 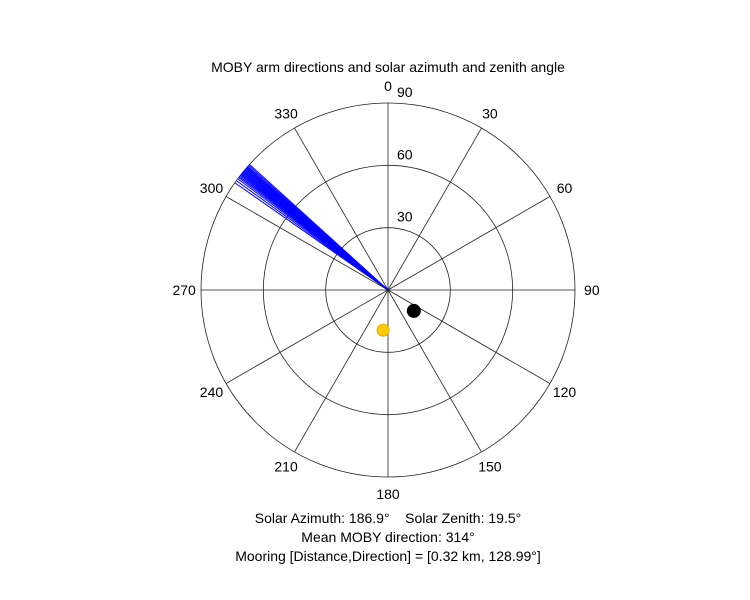 I want to click on angle-tick-label: 120, so click(x=565, y=392).